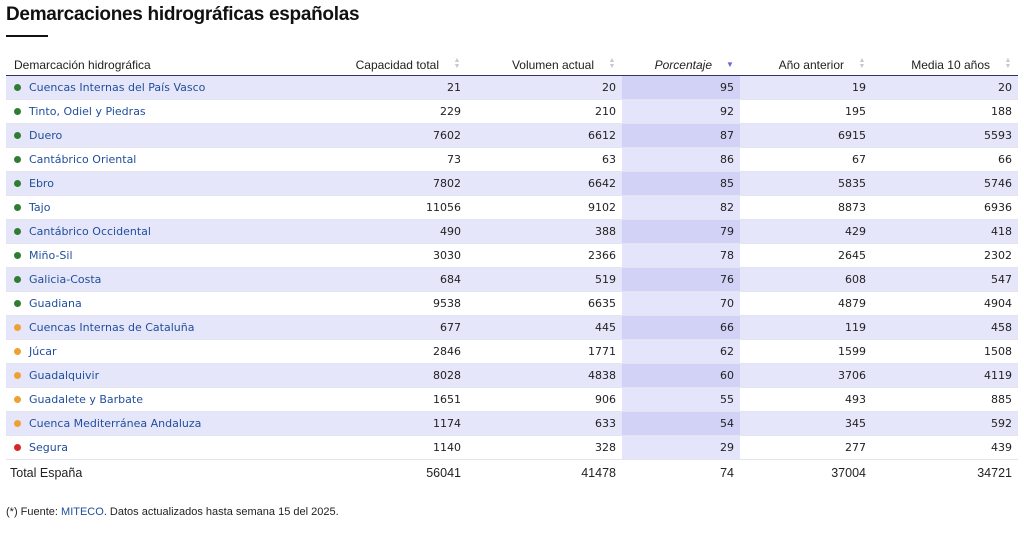  I want to click on page-title: Demarcaciones hidrográficas españolas, so click(183, 14).